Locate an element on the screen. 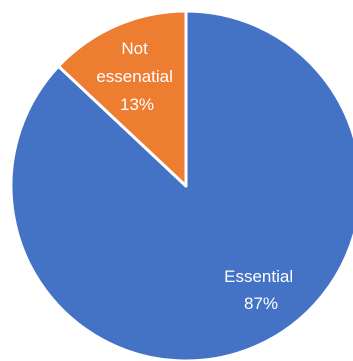  slice-label-not-essential: Not essenatial 13% is located at coordinates (136, 76).